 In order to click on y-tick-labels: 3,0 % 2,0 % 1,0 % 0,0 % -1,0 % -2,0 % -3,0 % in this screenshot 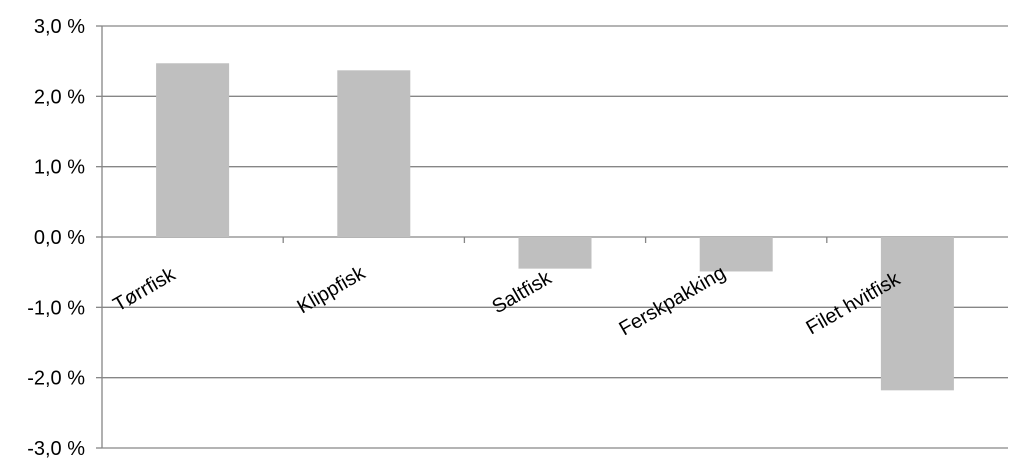, I will do `click(56, 237)`.